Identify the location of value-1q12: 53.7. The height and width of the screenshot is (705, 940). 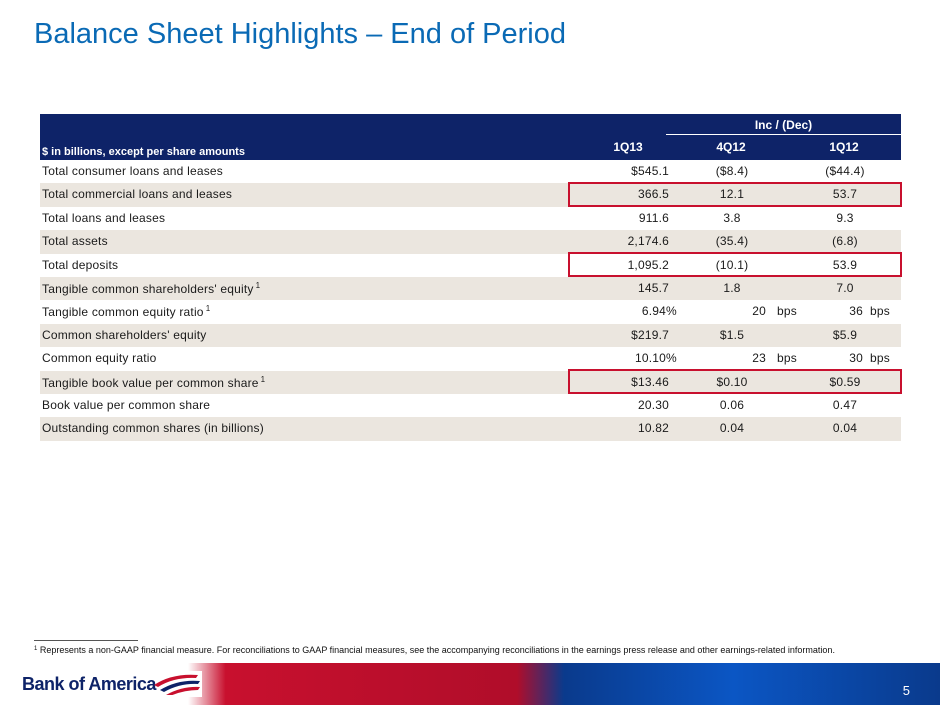
(845, 194).